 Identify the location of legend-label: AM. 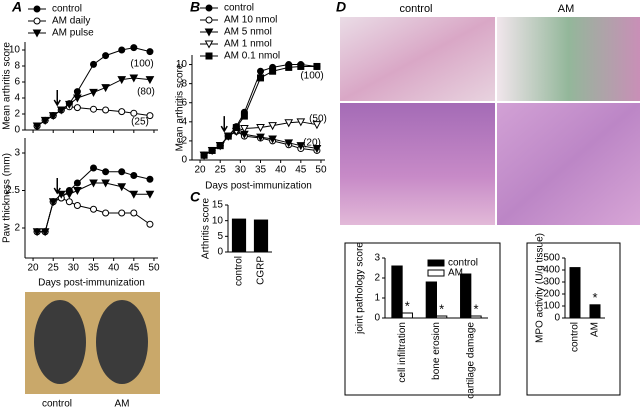
(455, 273).